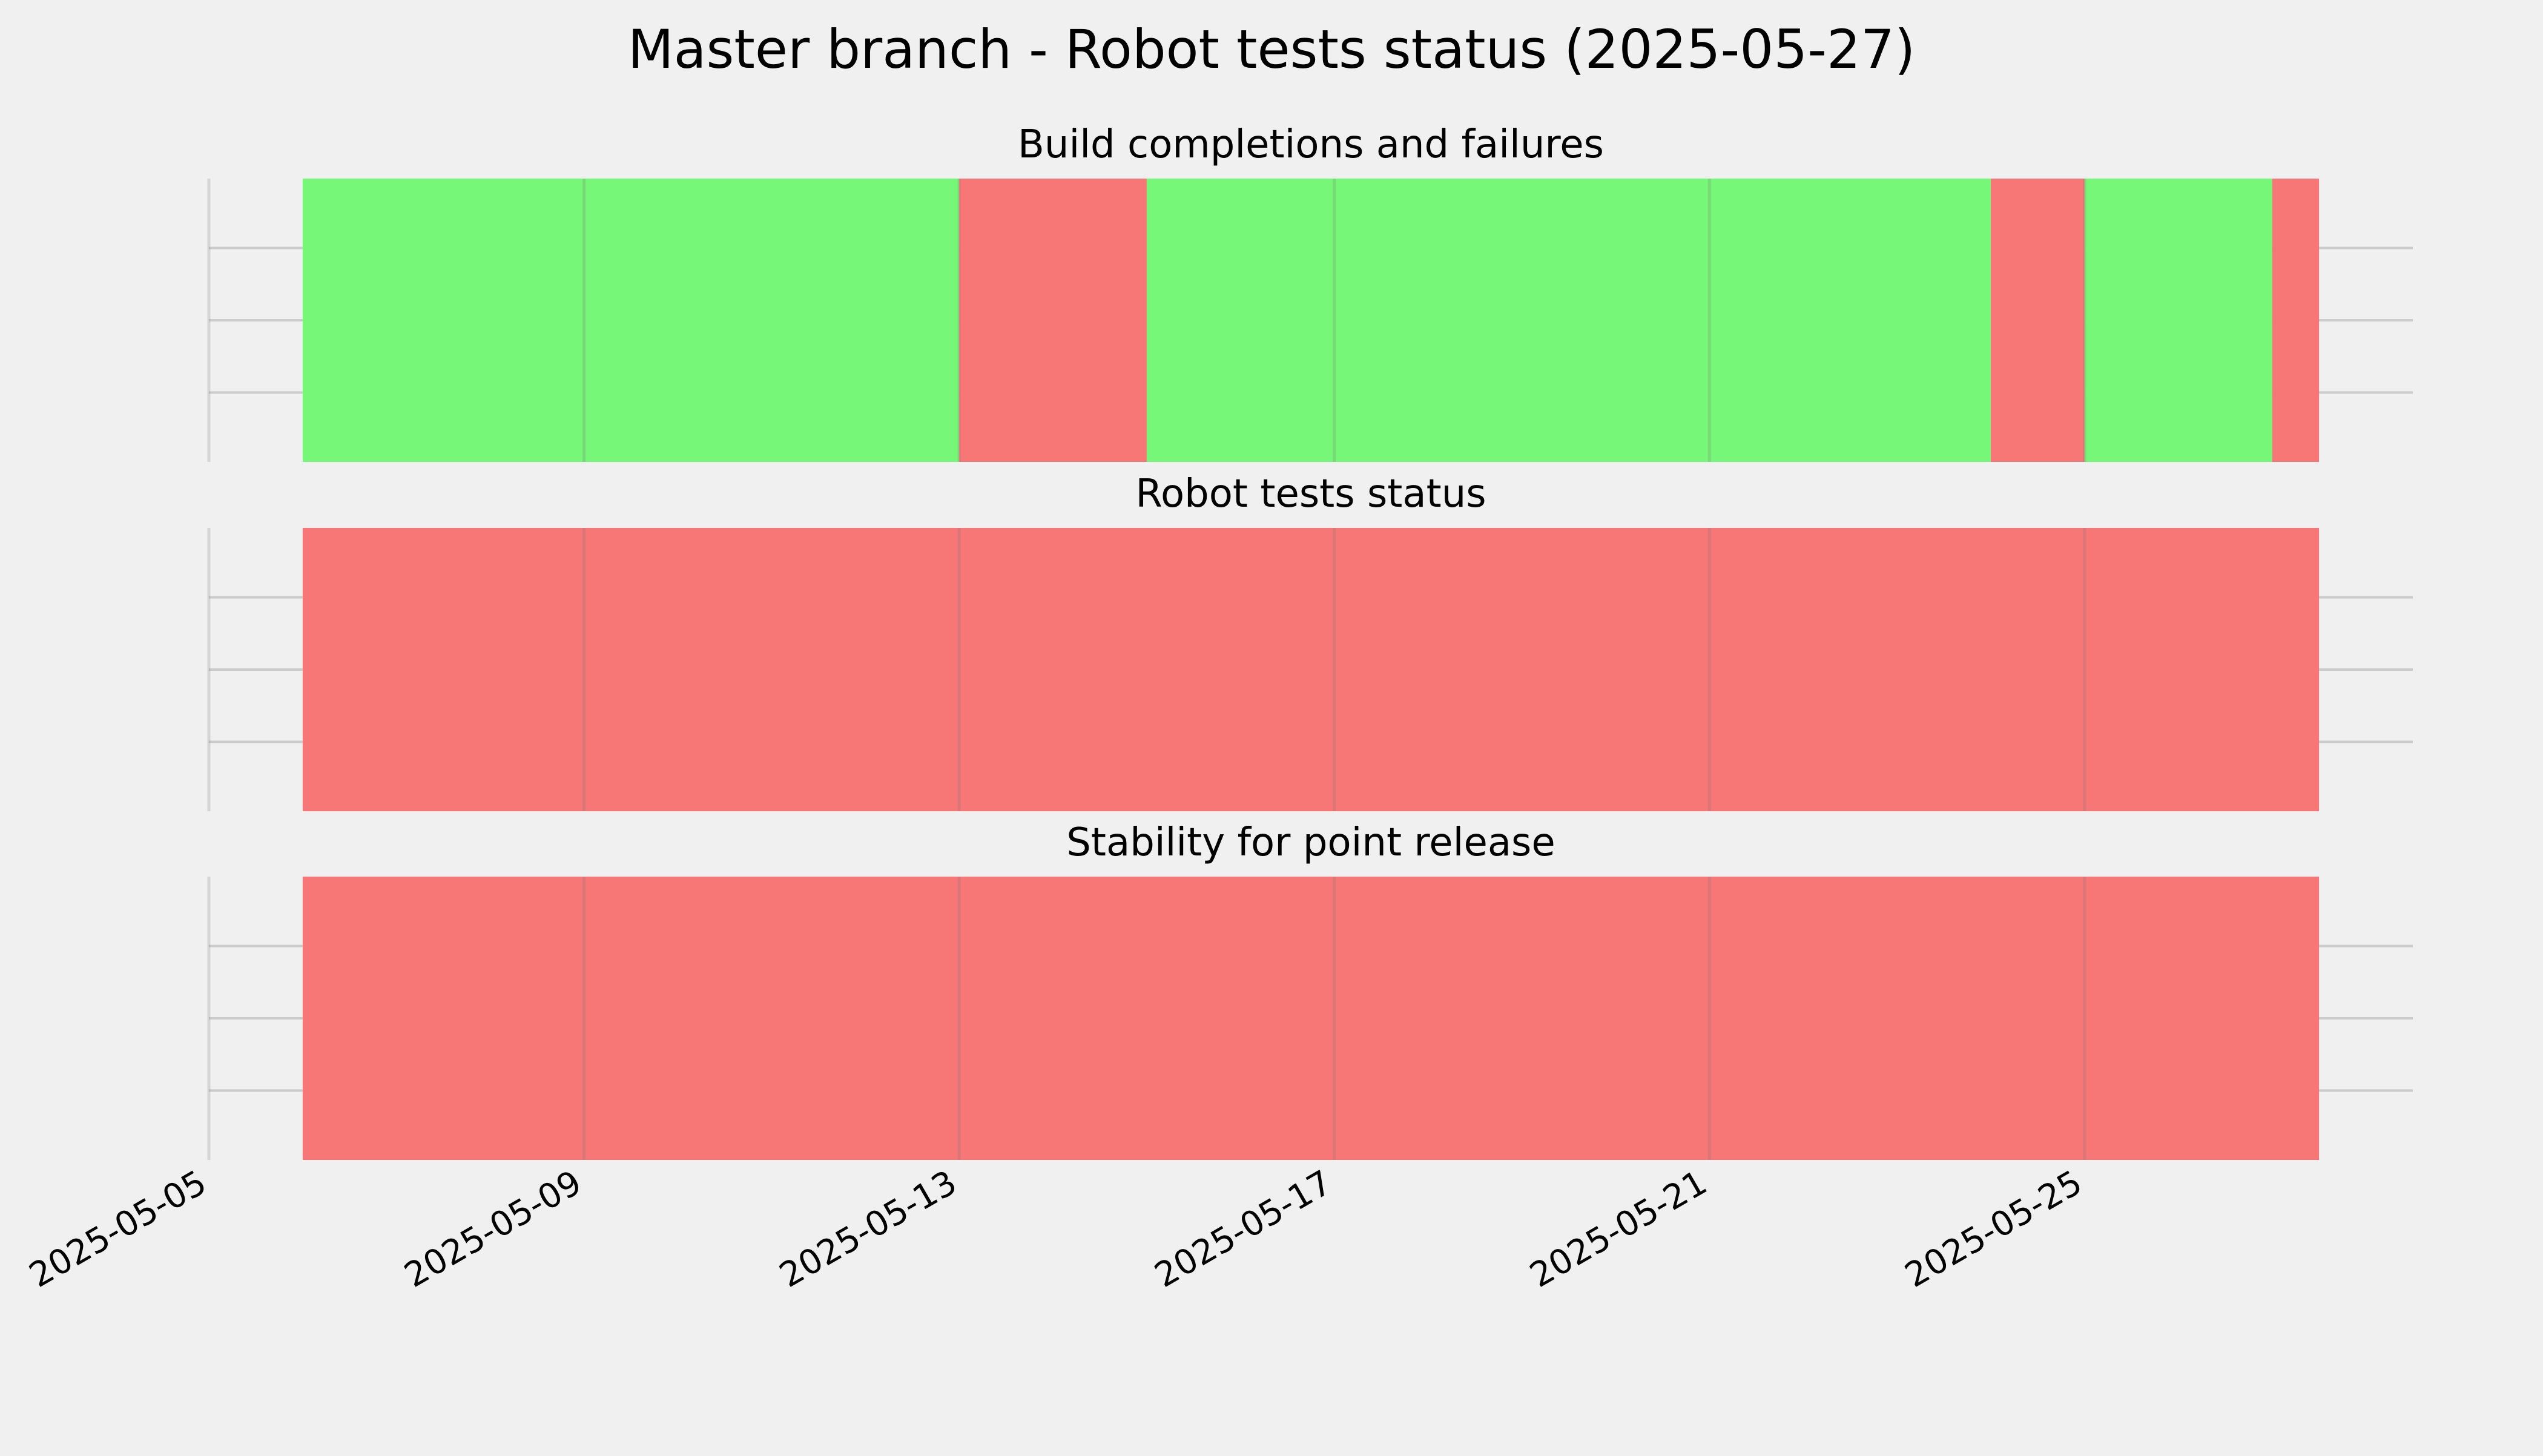 Image resolution: width=2543 pixels, height=1456 pixels. Describe the element at coordinates (1311, 494) in the screenshot. I see `panel-title: Robot tests status` at that location.